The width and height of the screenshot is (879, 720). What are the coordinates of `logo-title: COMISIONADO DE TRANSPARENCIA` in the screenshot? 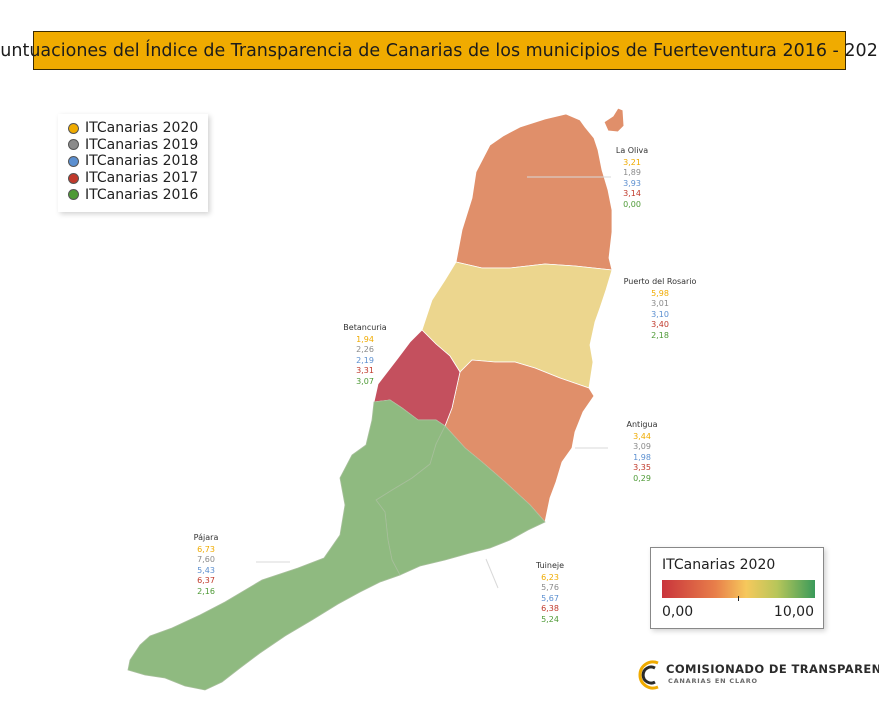 It's located at (772, 669).